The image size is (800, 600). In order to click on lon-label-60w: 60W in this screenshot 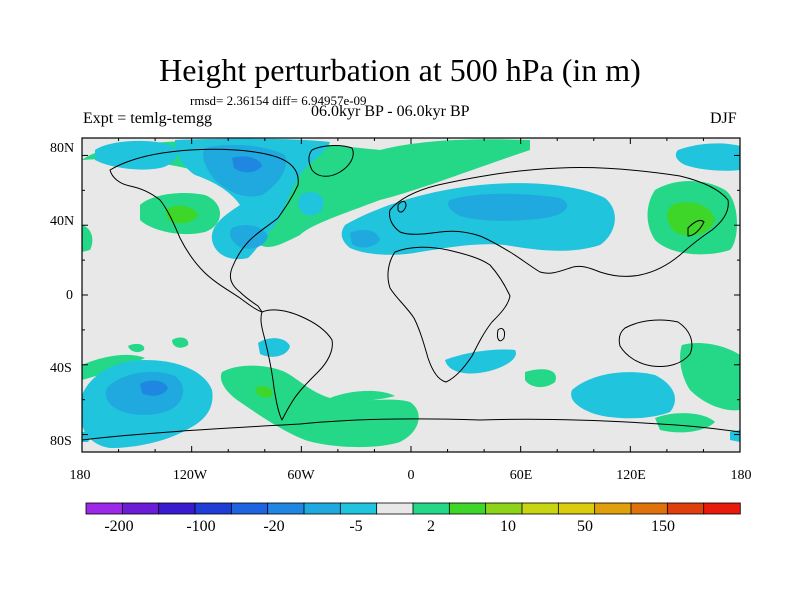, I will do `click(301, 475)`.